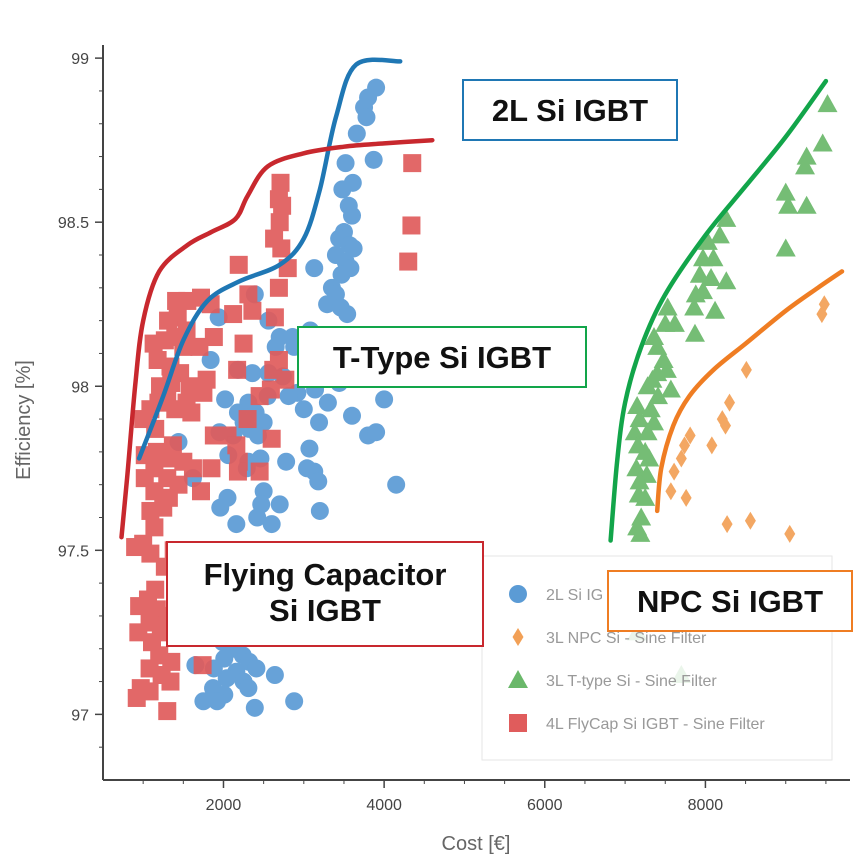 The image size is (863, 859). I want to click on x-tick-label: 8000, so click(706, 805).